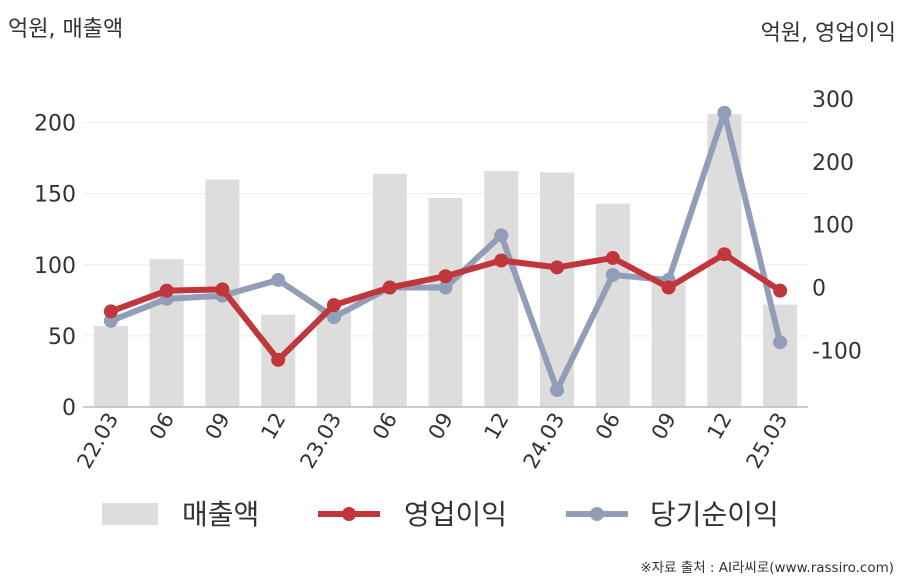  I want to click on x-tick-4: 23.03, so click(320, 441).